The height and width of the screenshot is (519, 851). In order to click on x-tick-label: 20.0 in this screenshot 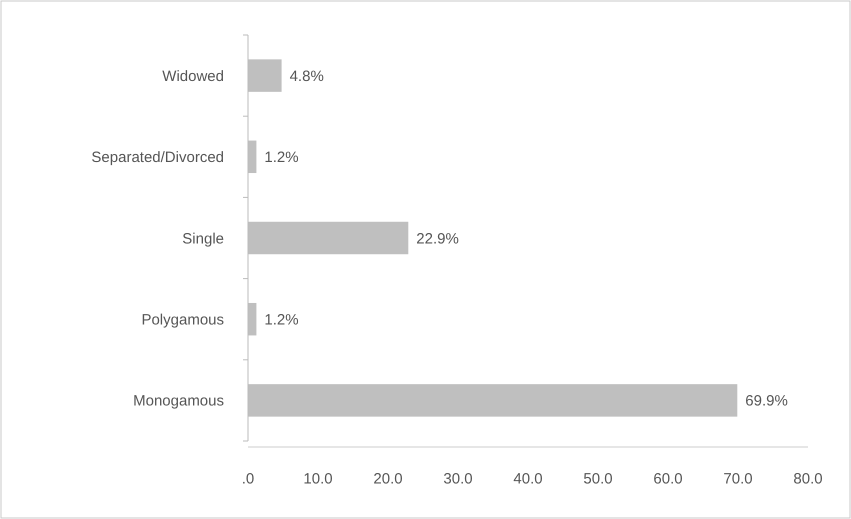, I will do `click(388, 479)`.